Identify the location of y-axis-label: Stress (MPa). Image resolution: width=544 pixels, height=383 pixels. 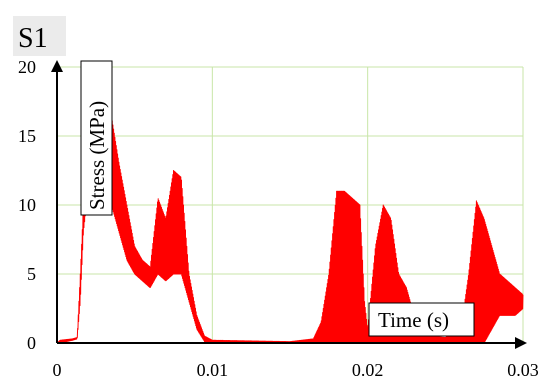
(97, 155).